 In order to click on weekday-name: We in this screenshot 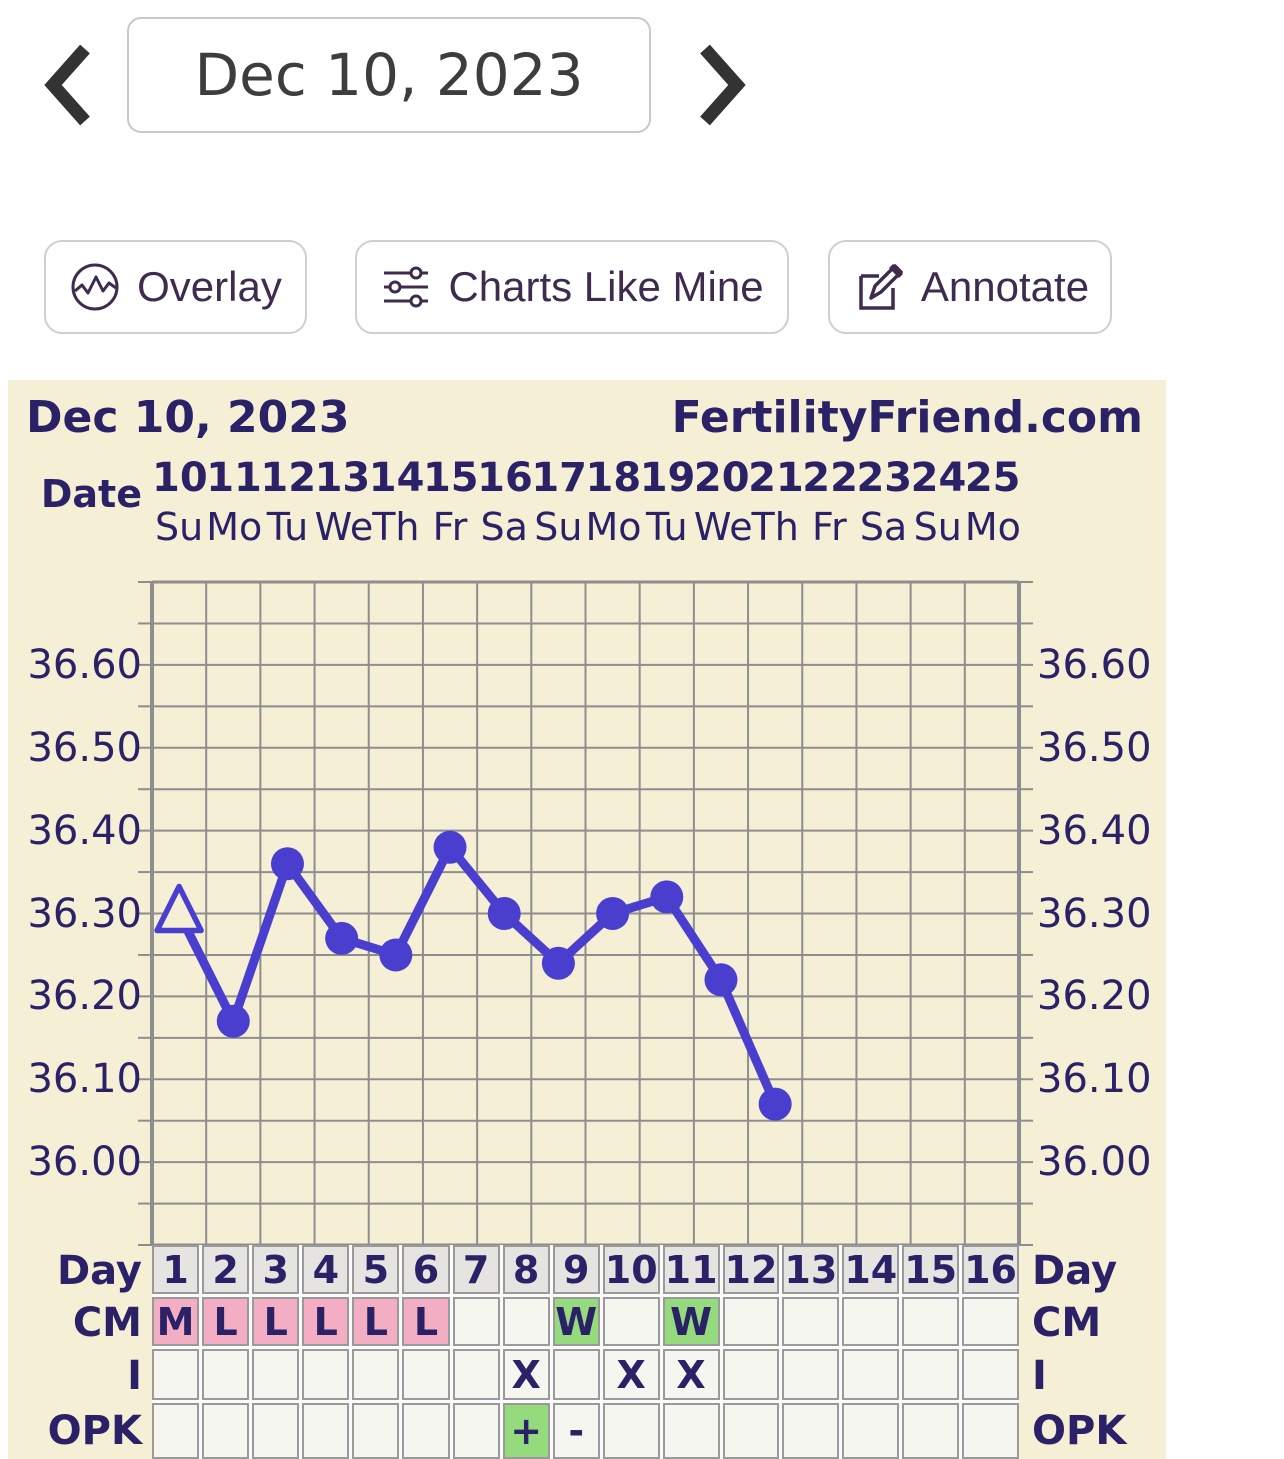, I will do `click(723, 527)`.